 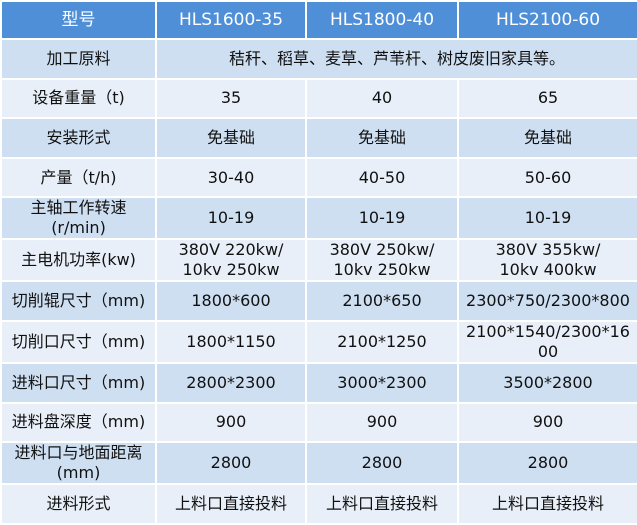 I want to click on cell: 380V 250kw/ 10kv 250kw, so click(x=382, y=260).